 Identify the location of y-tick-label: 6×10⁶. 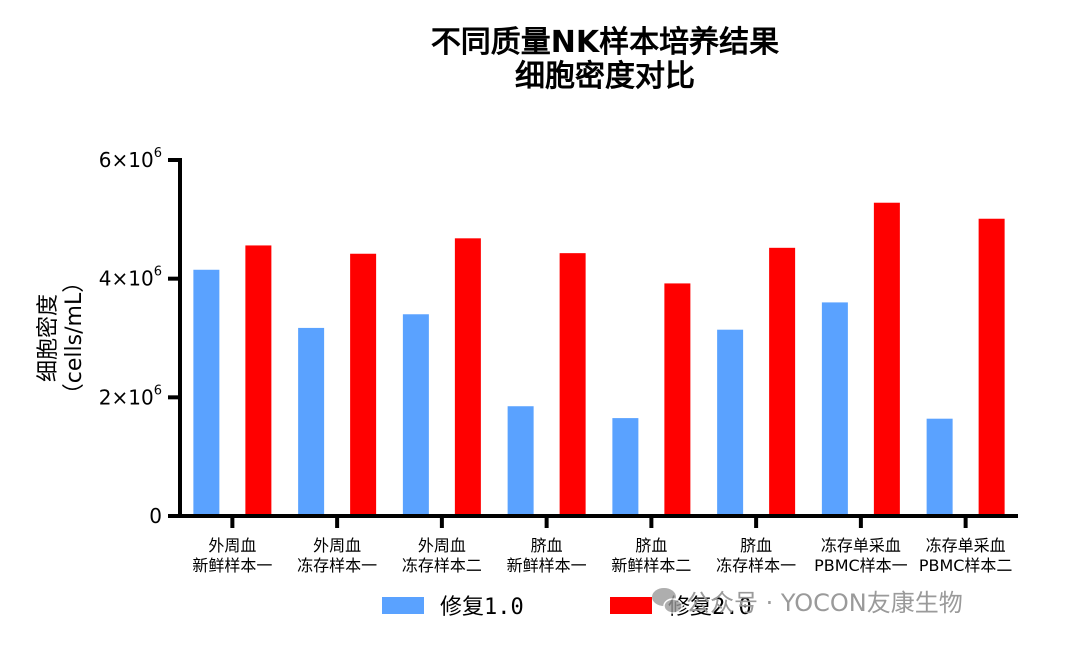
(130, 159).